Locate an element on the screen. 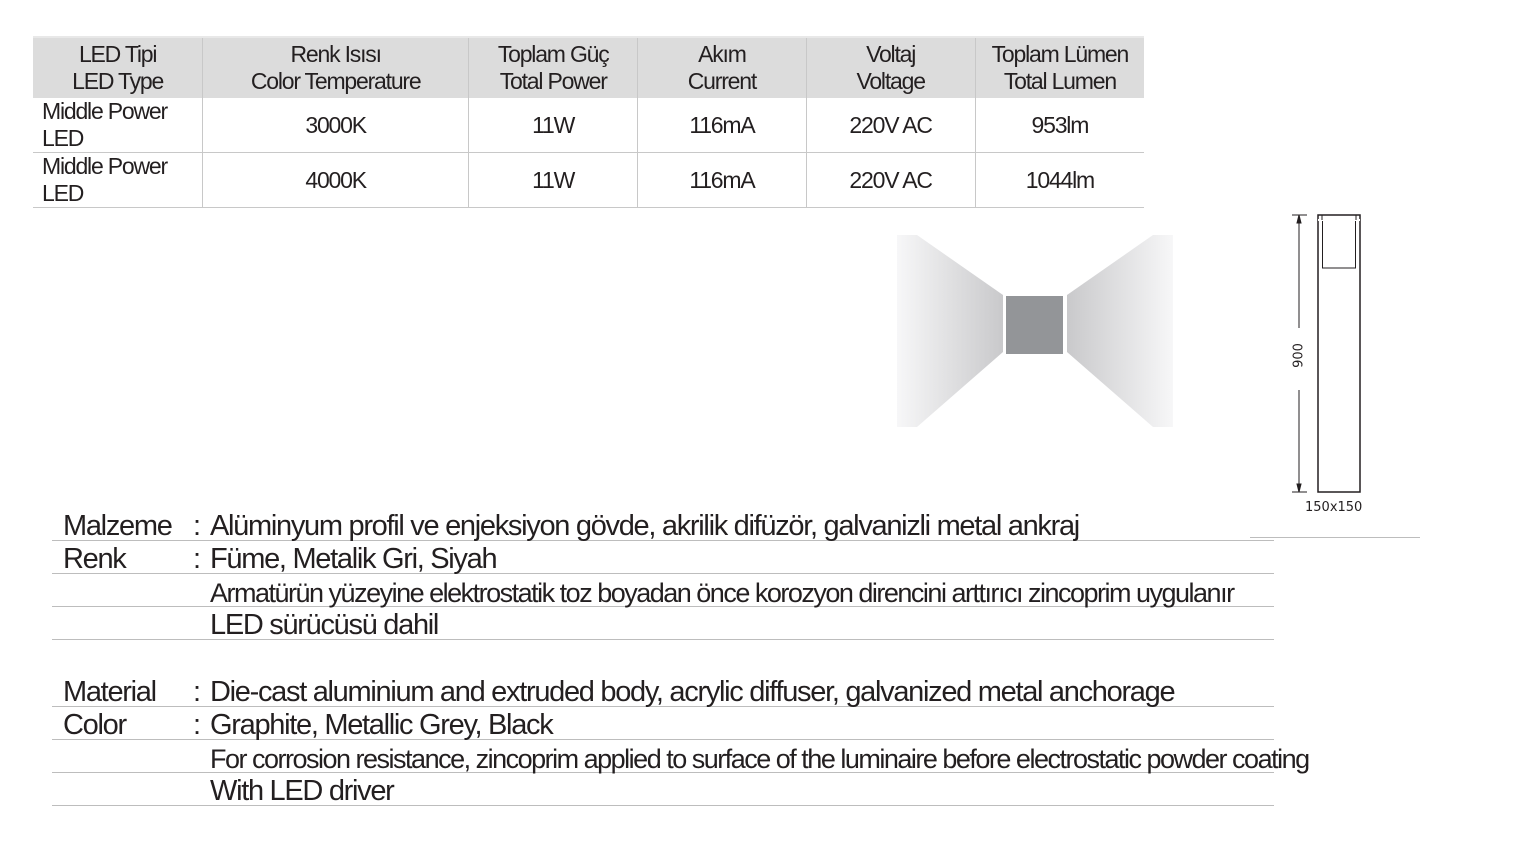  header-led-type: LED Tipi LED Type is located at coordinates (118, 67).